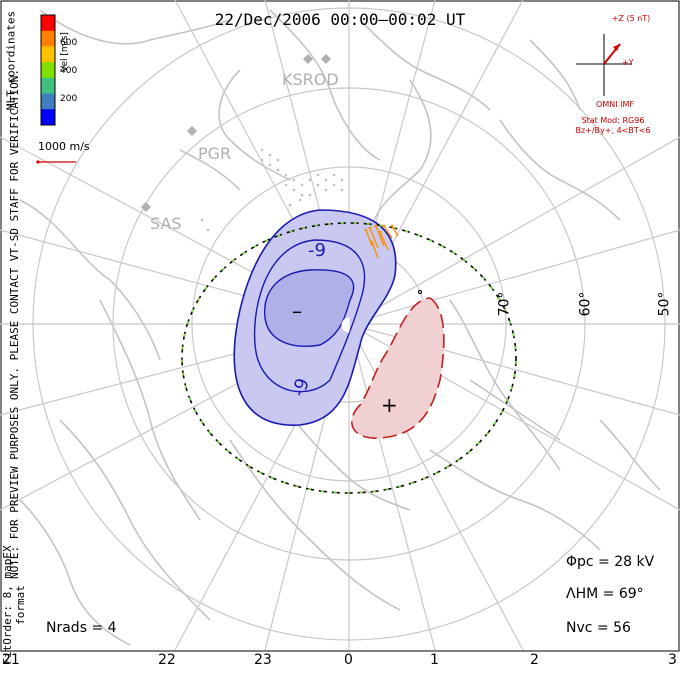 The width and height of the screenshot is (680, 675). I want to click on imf-source: OMNI IMF, so click(615, 104).